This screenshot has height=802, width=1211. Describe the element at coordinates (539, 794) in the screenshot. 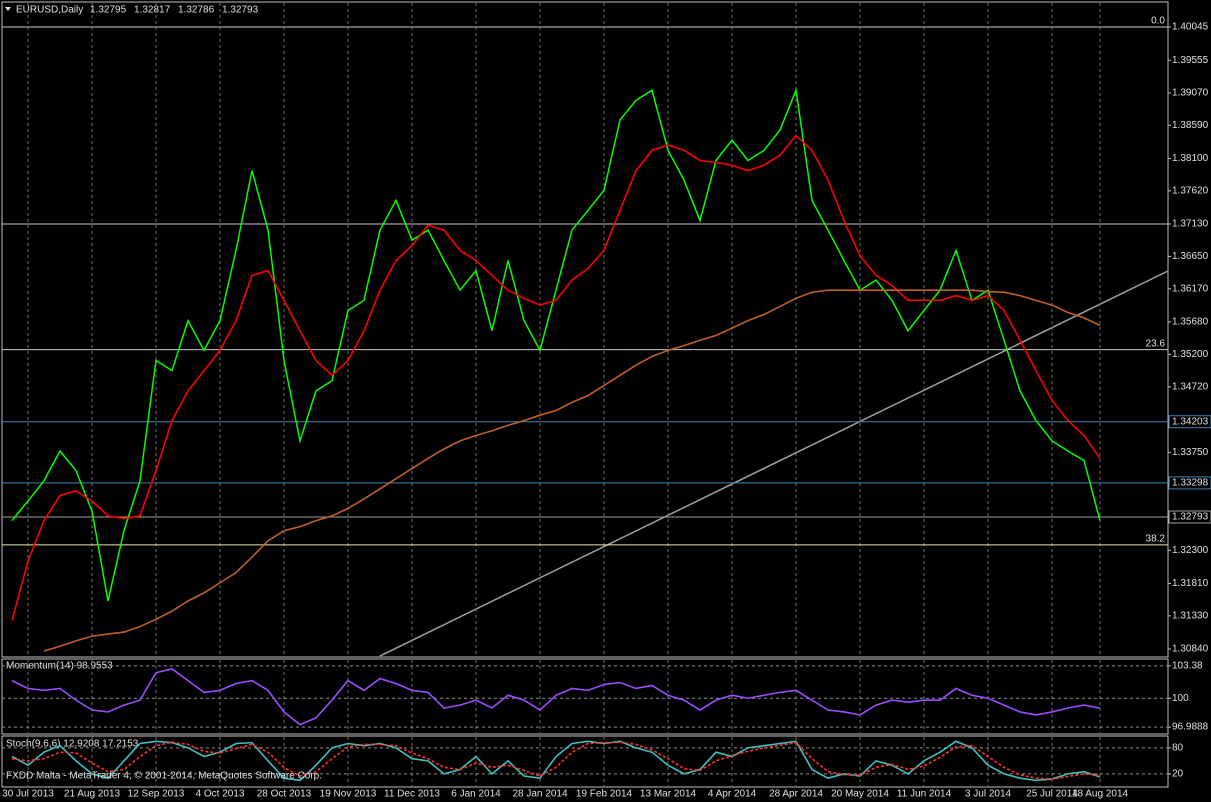

I see `x-tick-label: 28 Jan 2014` at that location.